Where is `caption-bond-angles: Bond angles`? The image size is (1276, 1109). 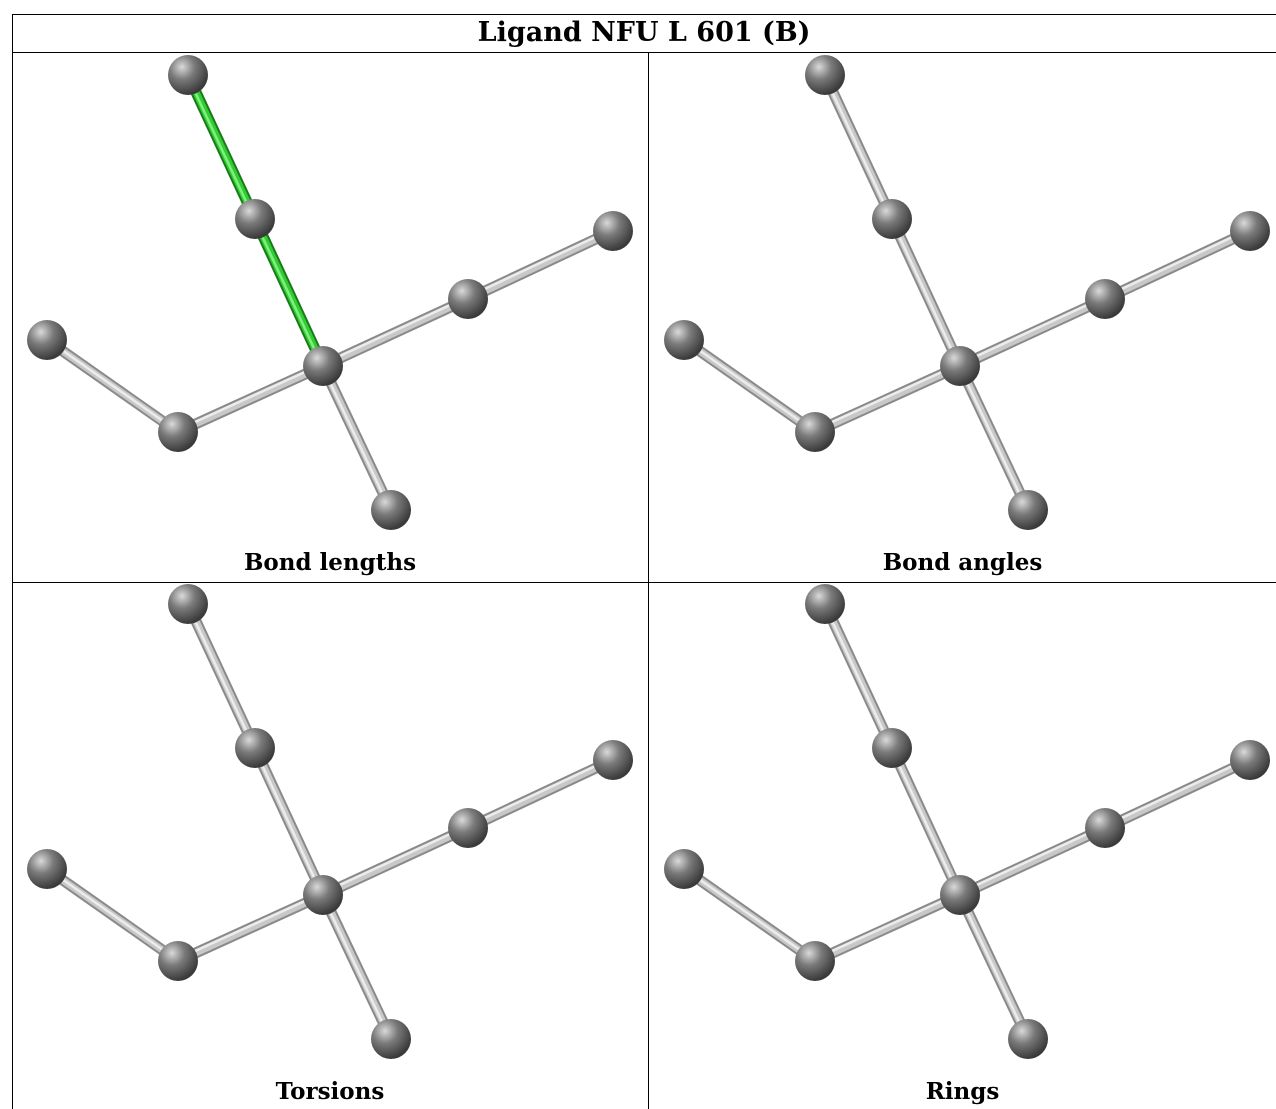 caption-bond-angles: Bond angles is located at coordinates (962, 562).